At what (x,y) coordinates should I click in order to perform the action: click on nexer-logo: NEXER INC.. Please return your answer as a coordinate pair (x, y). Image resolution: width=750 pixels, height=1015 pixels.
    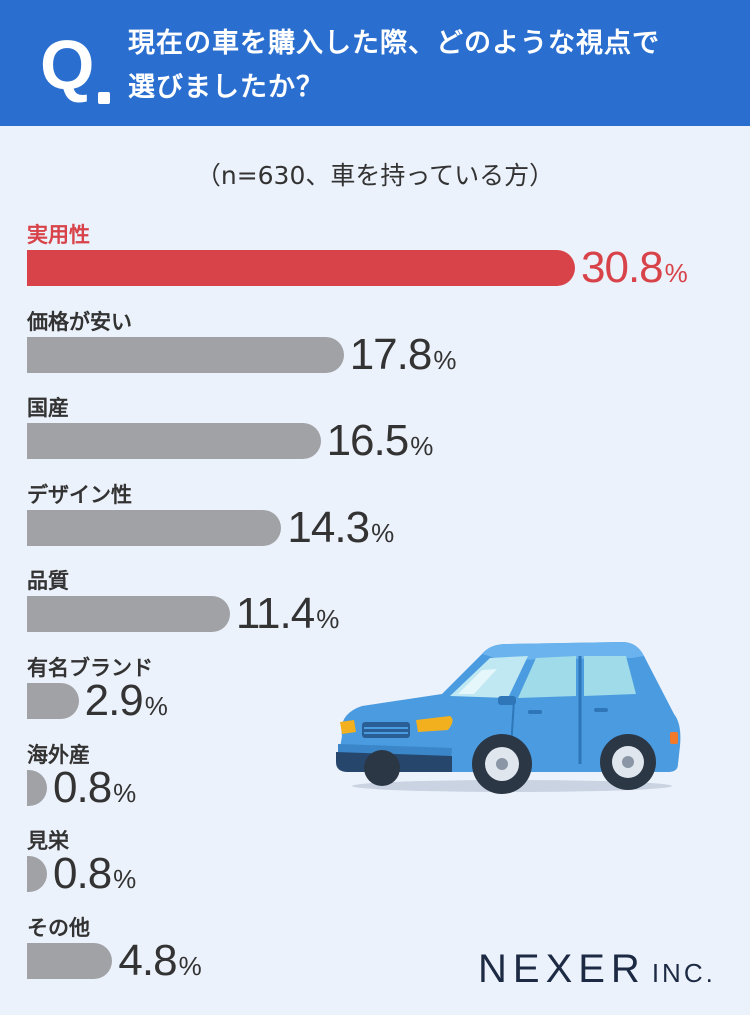
    Looking at the image, I should click on (597, 969).